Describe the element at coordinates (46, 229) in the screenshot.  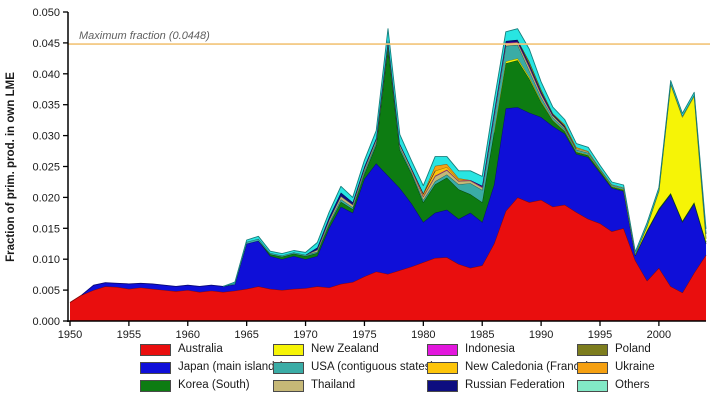
I see `y-tick-label: 0.015` at that location.